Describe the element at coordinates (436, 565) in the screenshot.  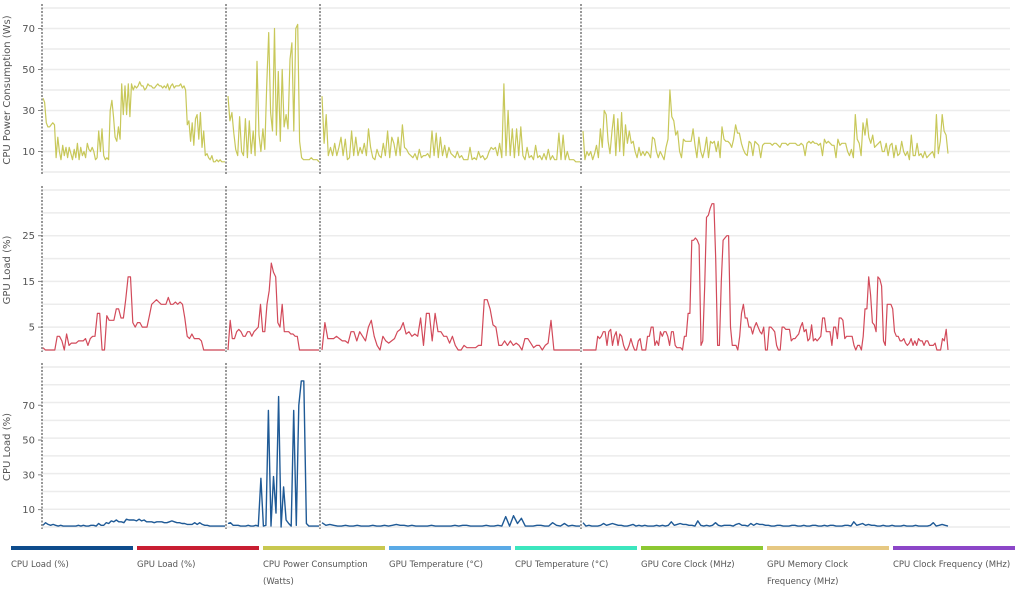
I see `legend-label: GPU Temperature (°C)` at that location.